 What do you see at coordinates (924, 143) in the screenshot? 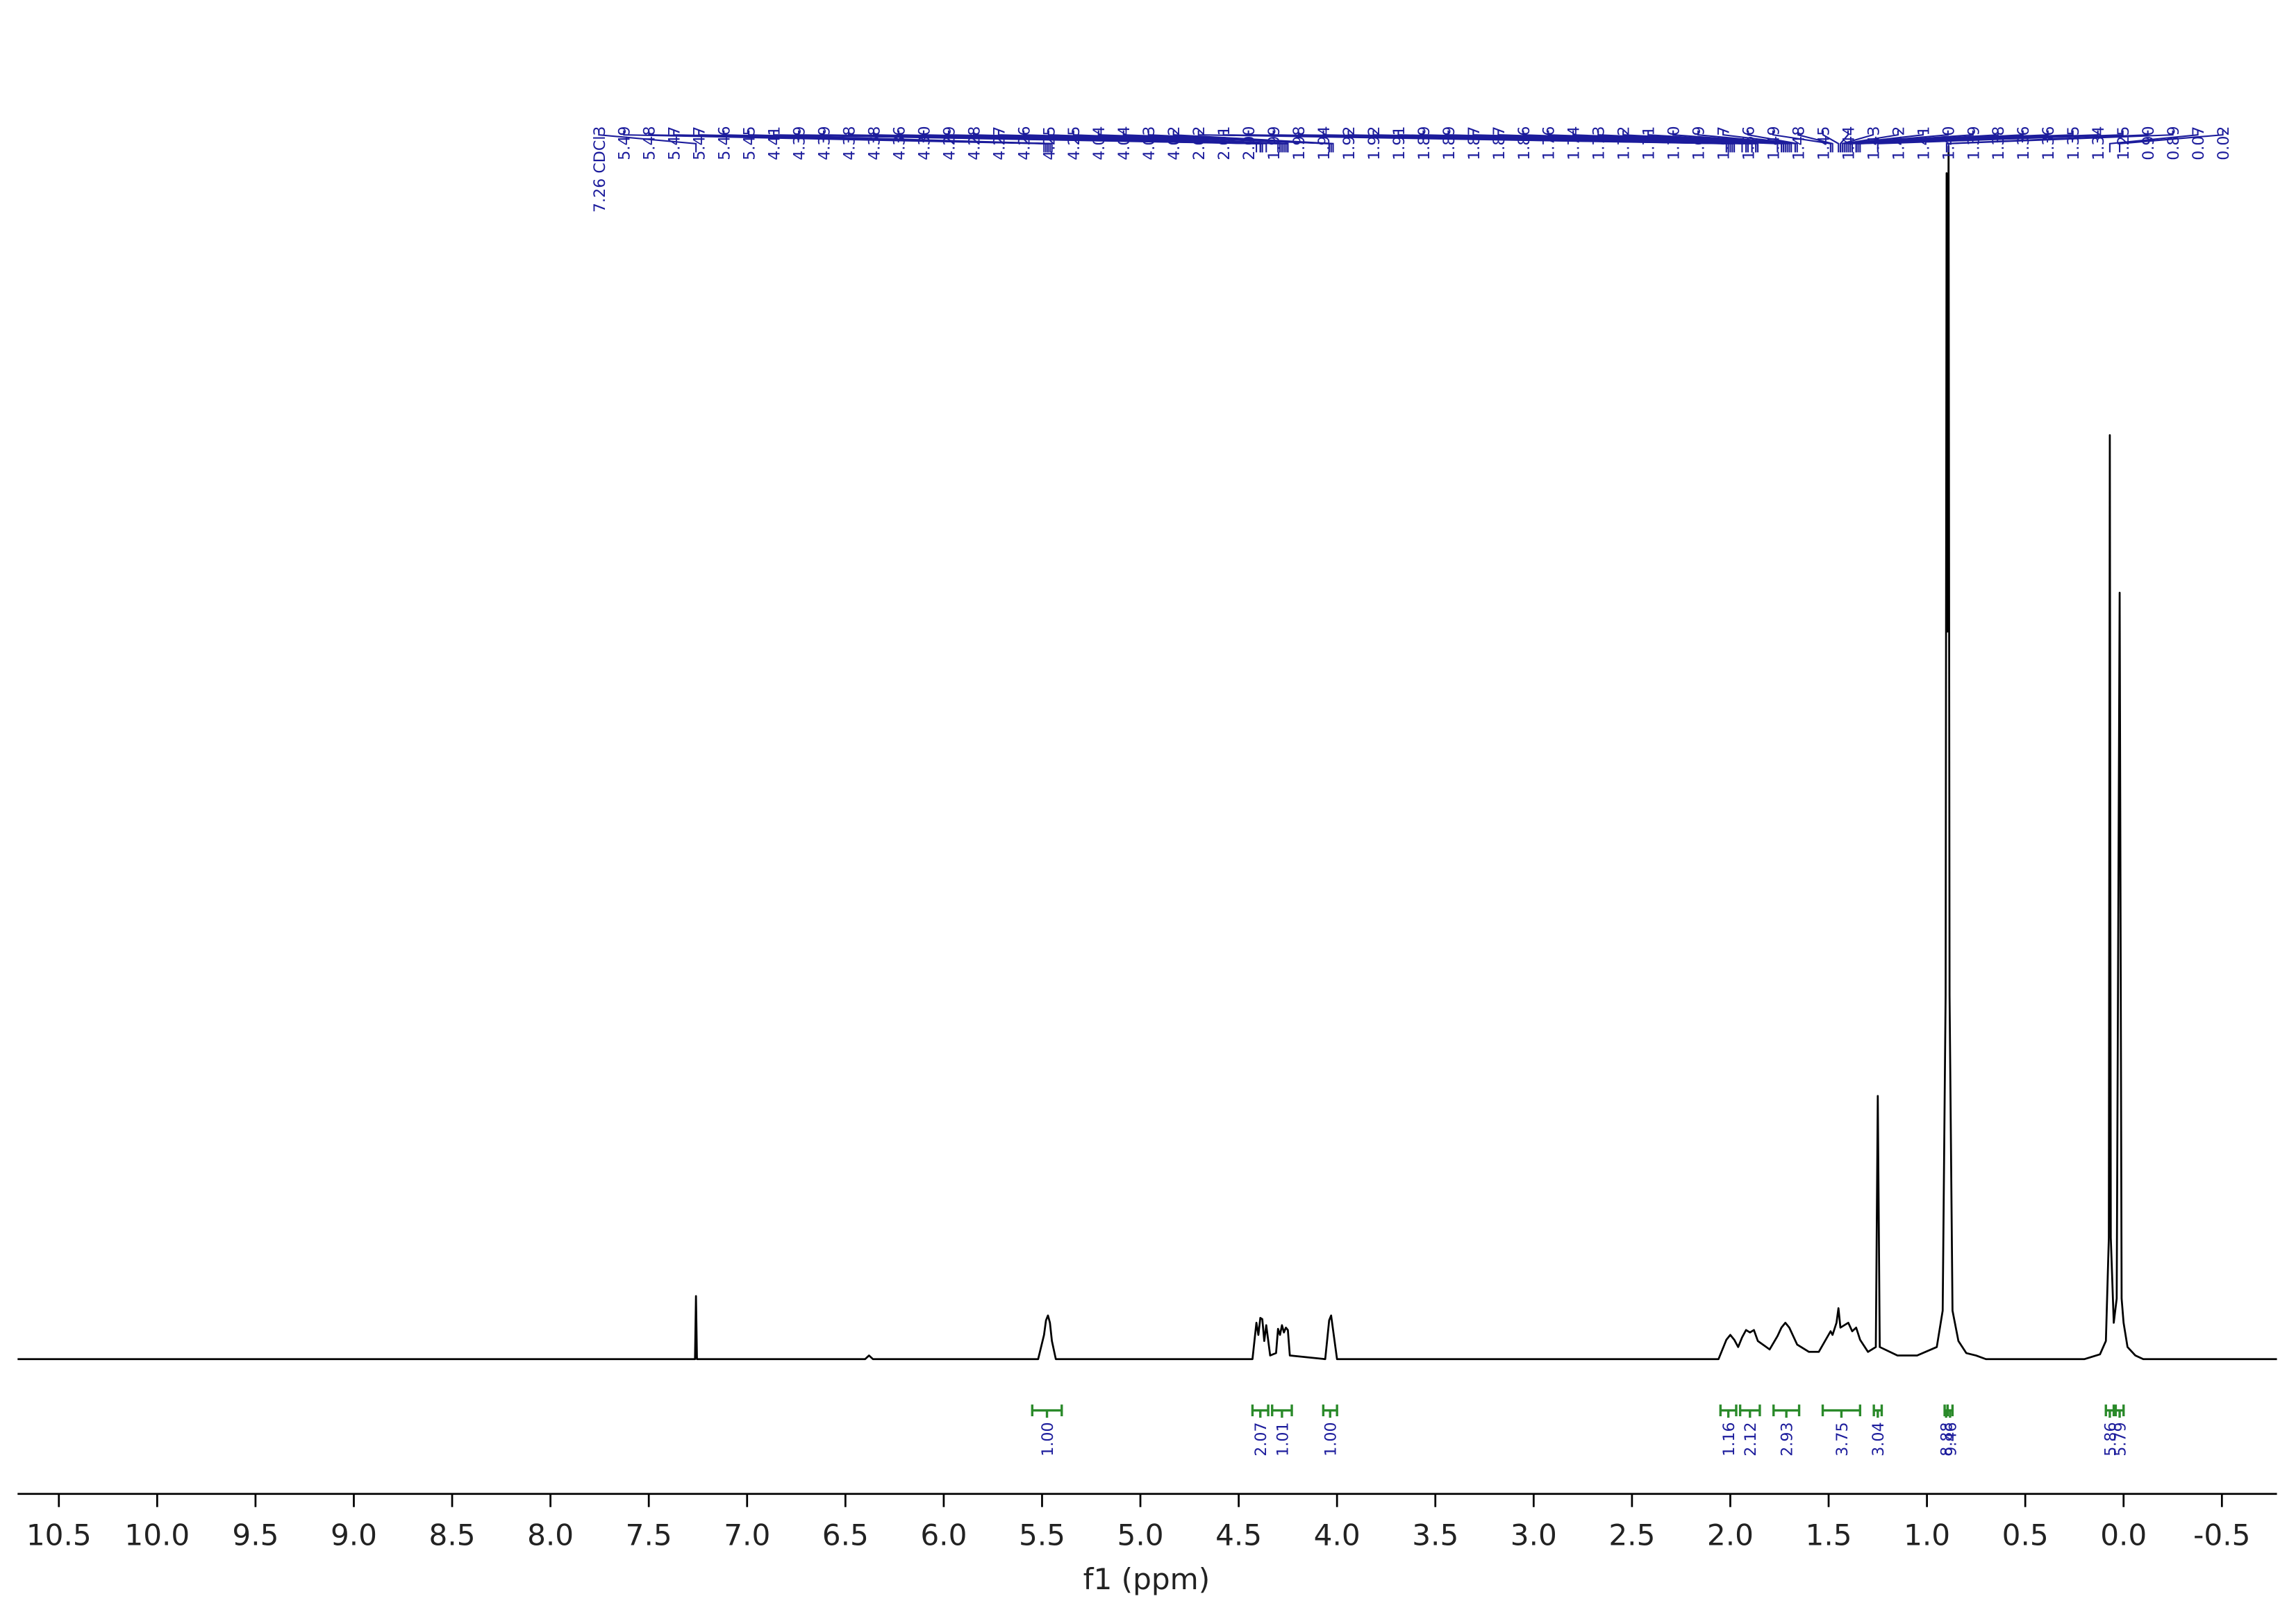
I see `peak-label: 4.30` at bounding box center [924, 143].